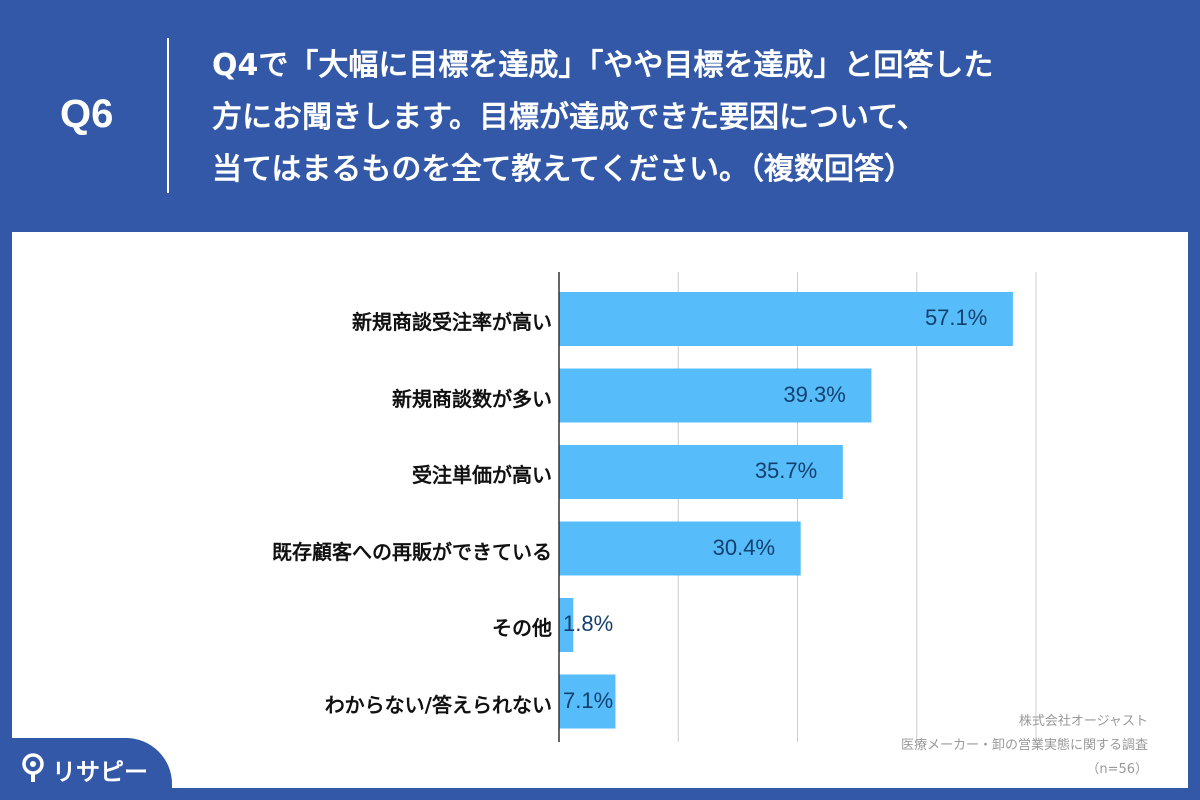 This screenshot has height=800, width=1200. What do you see at coordinates (814, 394) in the screenshot?
I see `value-label: 39.3%` at bounding box center [814, 394].